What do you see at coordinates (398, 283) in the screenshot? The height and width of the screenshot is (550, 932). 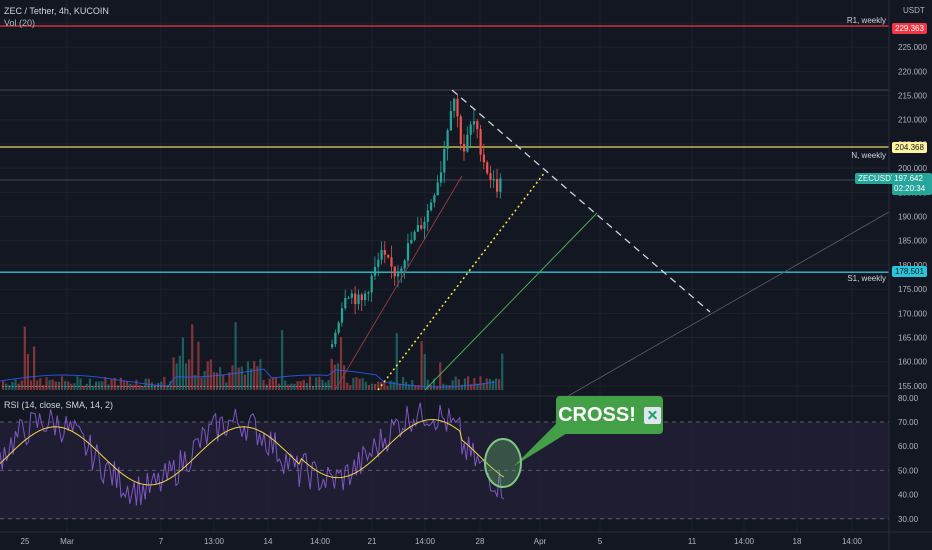 I see `red-channel-line` at bounding box center [398, 283].